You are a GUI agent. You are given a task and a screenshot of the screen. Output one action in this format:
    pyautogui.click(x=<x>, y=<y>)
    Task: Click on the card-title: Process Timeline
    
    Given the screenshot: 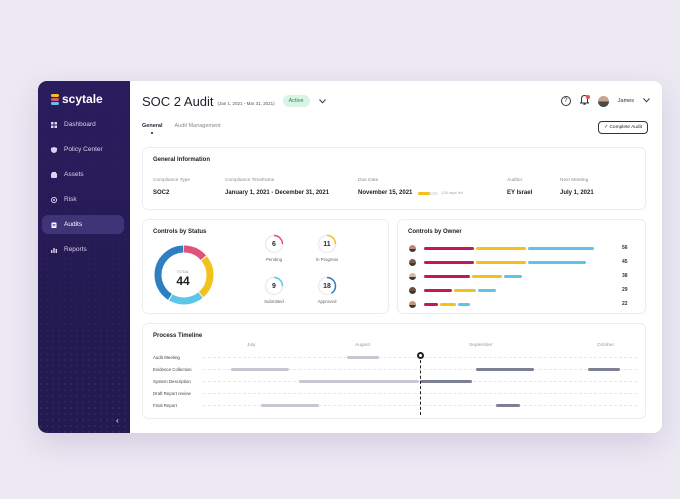 What is the action you would take?
    pyautogui.click(x=178, y=336)
    